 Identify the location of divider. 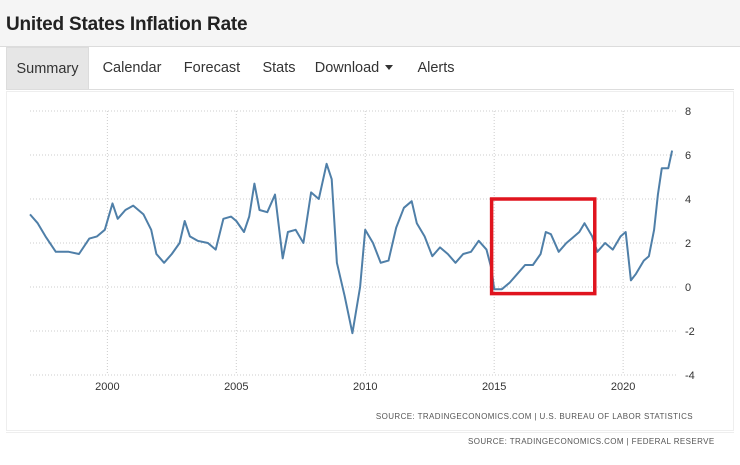
(370, 432).